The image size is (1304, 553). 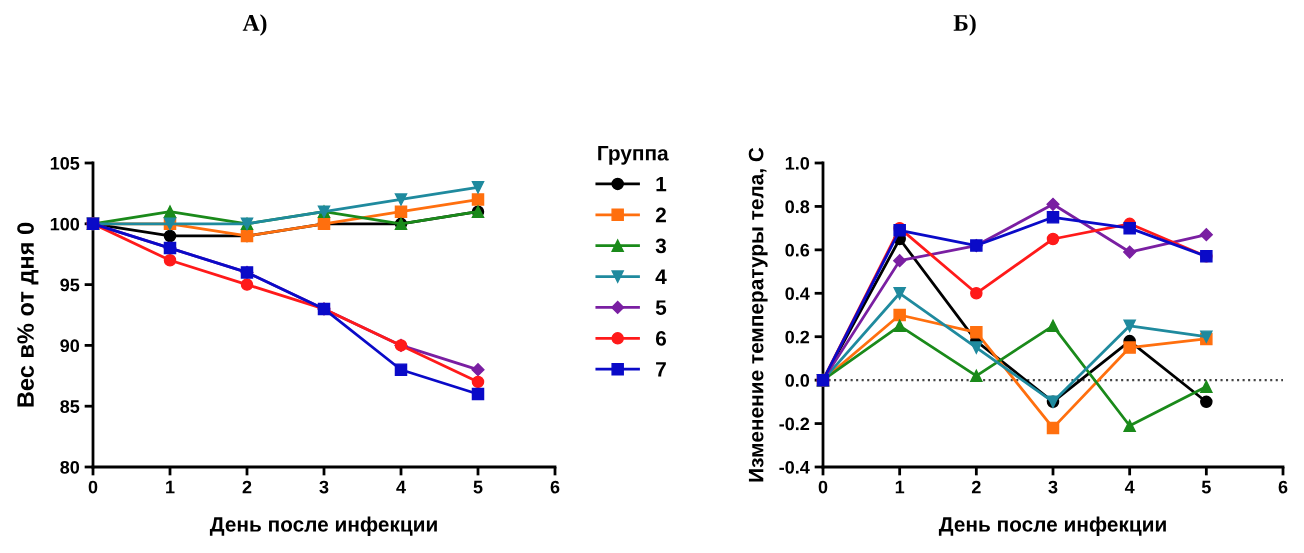 I want to click on y-tick-label: 90, so click(x=70, y=346).